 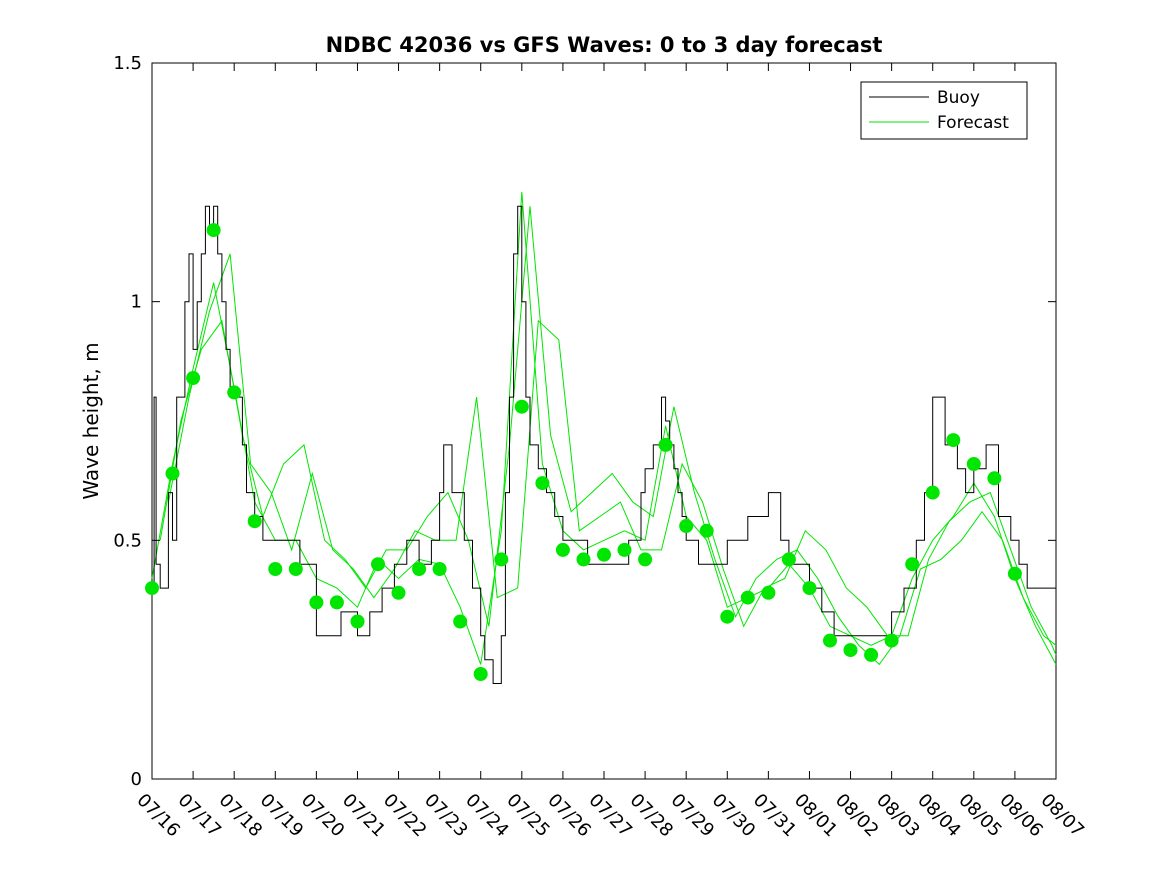 I want to click on legend-label-forecast: Forecast, so click(x=973, y=123).